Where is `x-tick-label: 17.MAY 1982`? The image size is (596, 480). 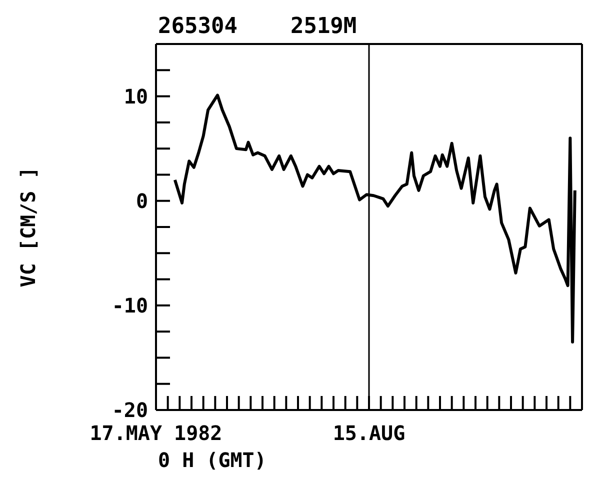
x-tick-label: 17.MAY 1982 is located at coordinates (156, 433).